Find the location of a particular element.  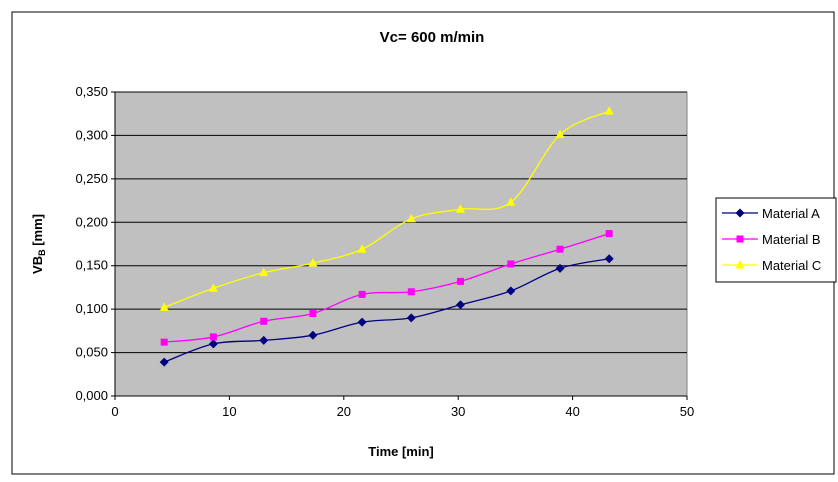

legend-label-2: Material B is located at coordinates (791, 239).